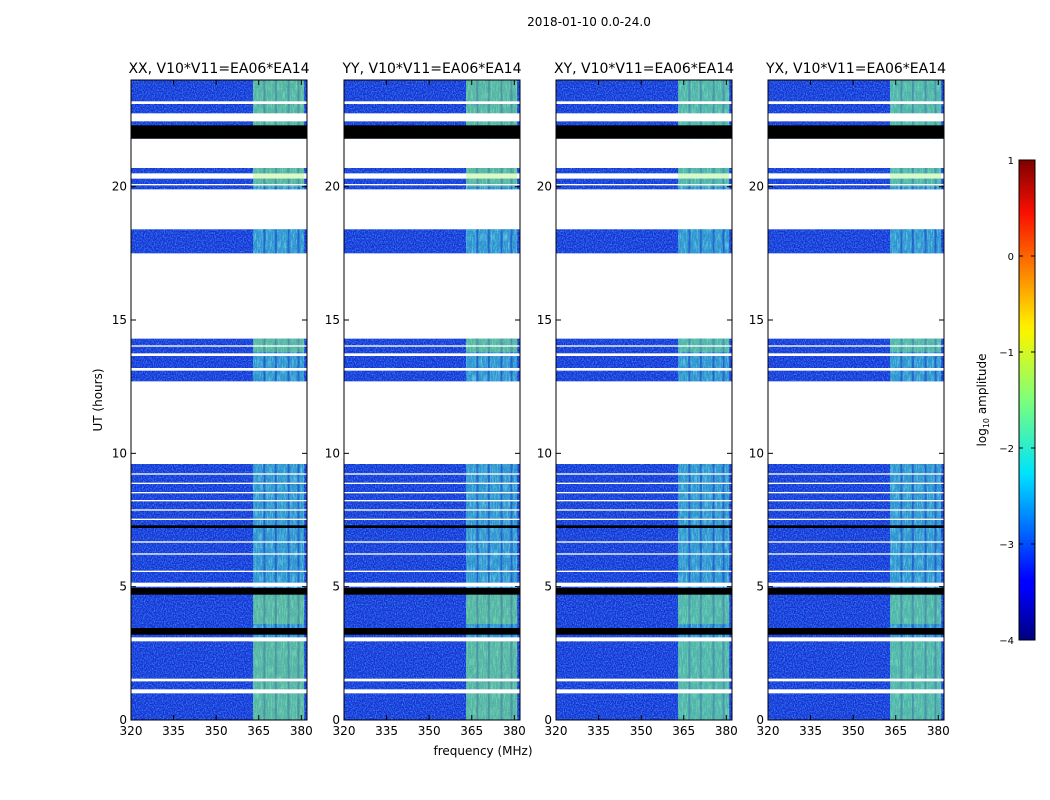 This screenshot has width=1050, height=800. I want to click on y-tick-label: 0, so click(548, 720).